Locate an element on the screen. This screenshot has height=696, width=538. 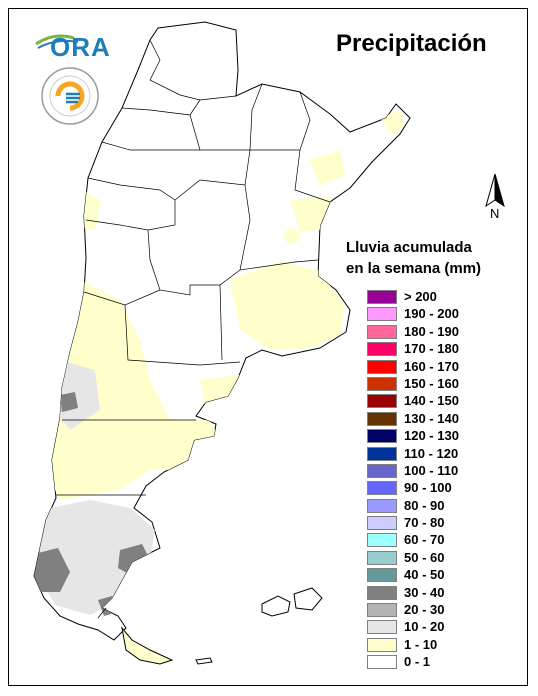
legend-label: 0 - 1 is located at coordinates (417, 662).